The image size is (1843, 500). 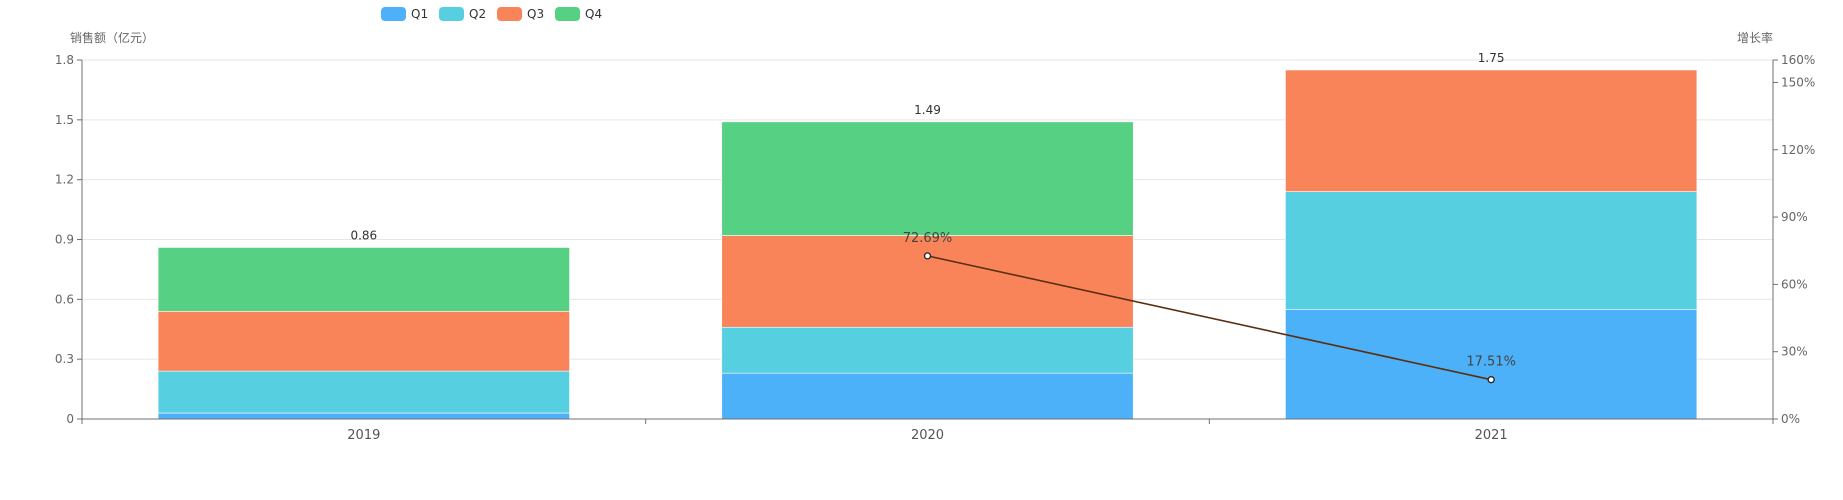 What do you see at coordinates (927, 110) in the screenshot?
I see `total-label-2020: 1.49` at bounding box center [927, 110].